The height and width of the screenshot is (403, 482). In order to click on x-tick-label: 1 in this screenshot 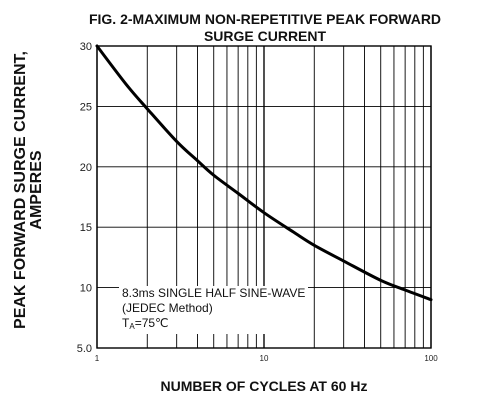, I will do `click(97, 358)`.